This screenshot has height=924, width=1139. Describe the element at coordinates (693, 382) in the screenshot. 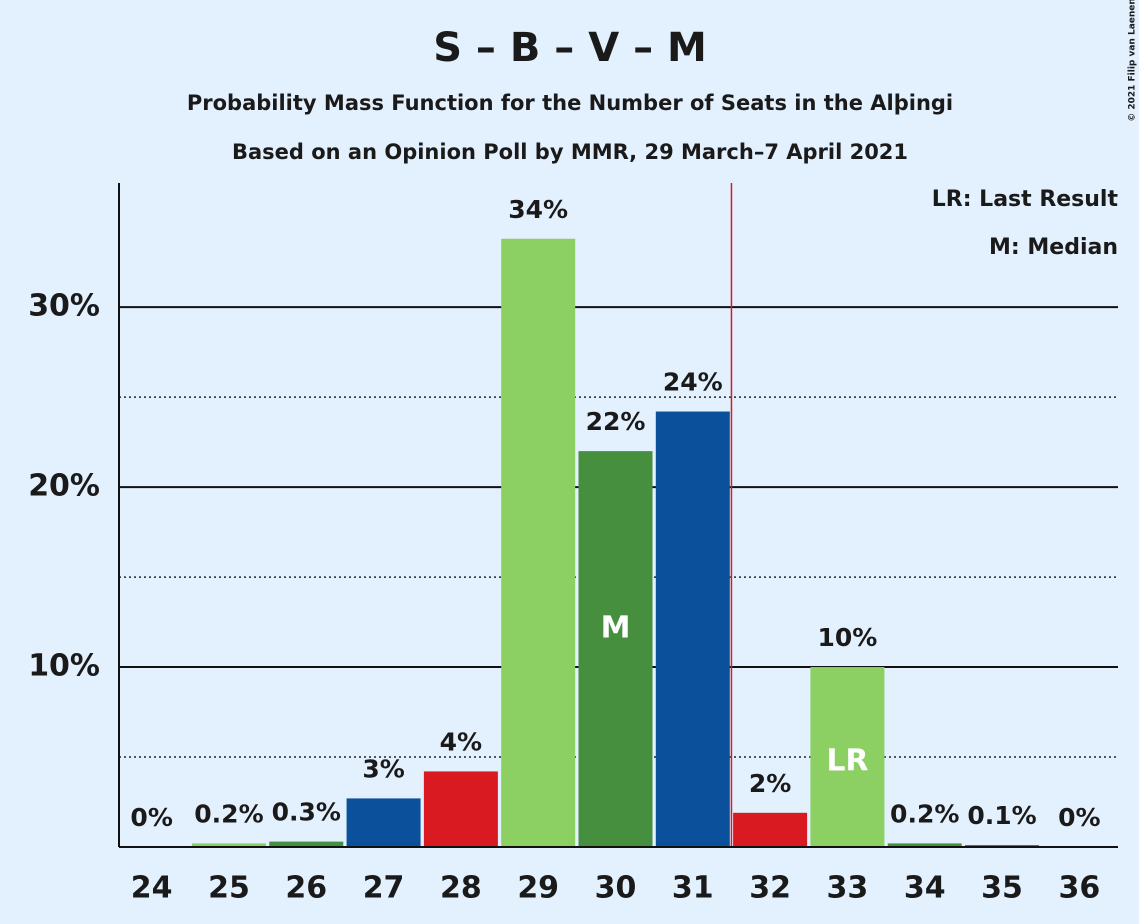

I see `value-label: 24%` at that location.